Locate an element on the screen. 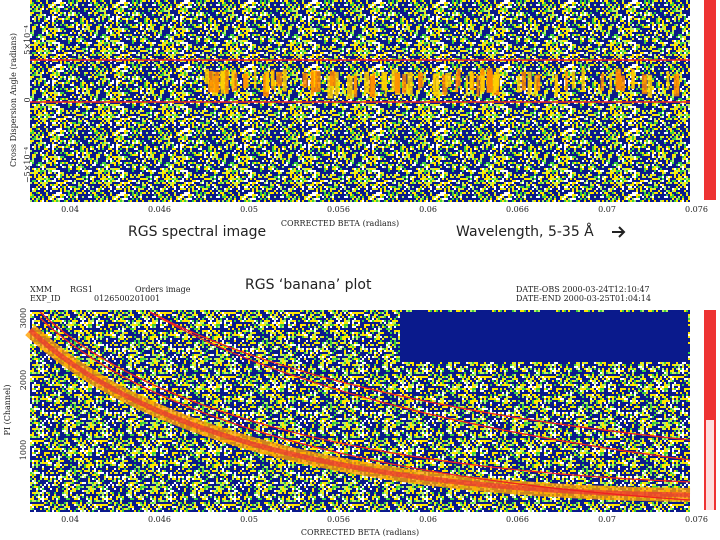 Image resolution: width=720 pixels, height=540 pixels. caption: RGS spectral image is located at coordinates (197, 232).